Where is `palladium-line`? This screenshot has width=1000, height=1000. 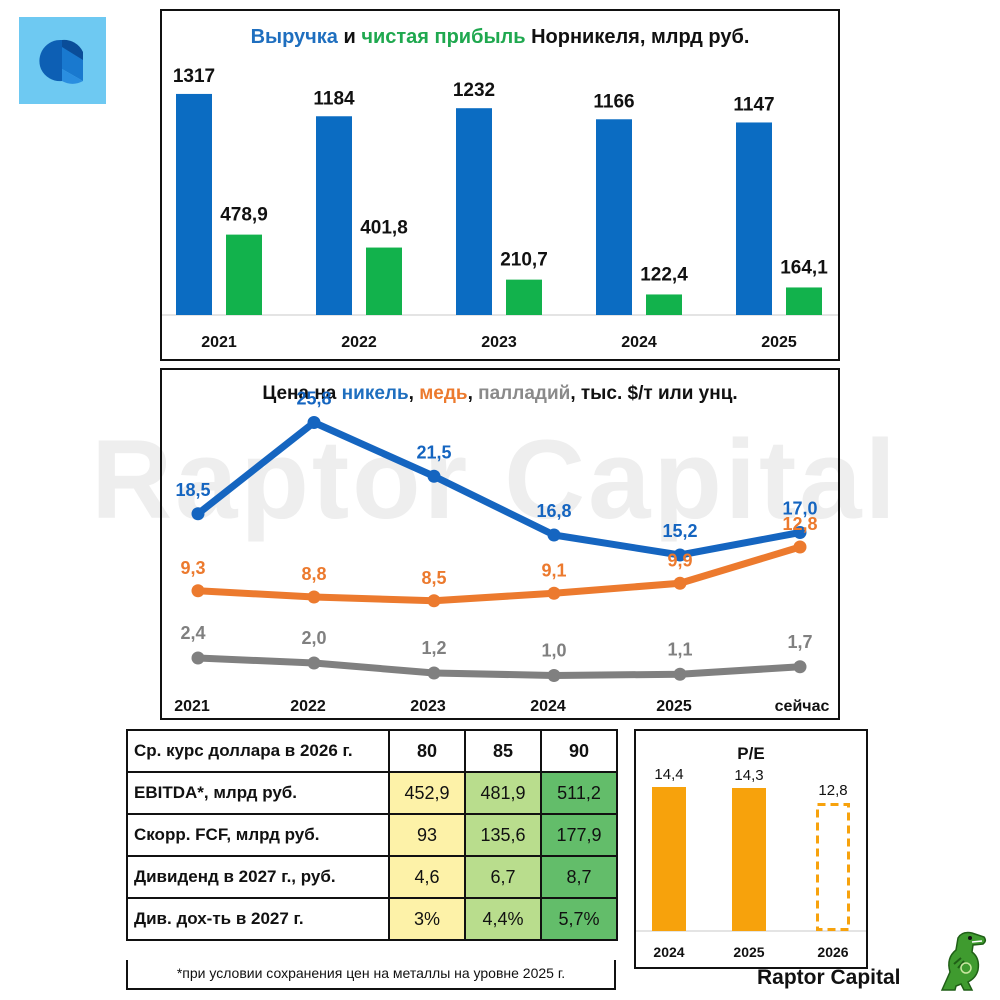 palladium-line is located at coordinates (499, 666).